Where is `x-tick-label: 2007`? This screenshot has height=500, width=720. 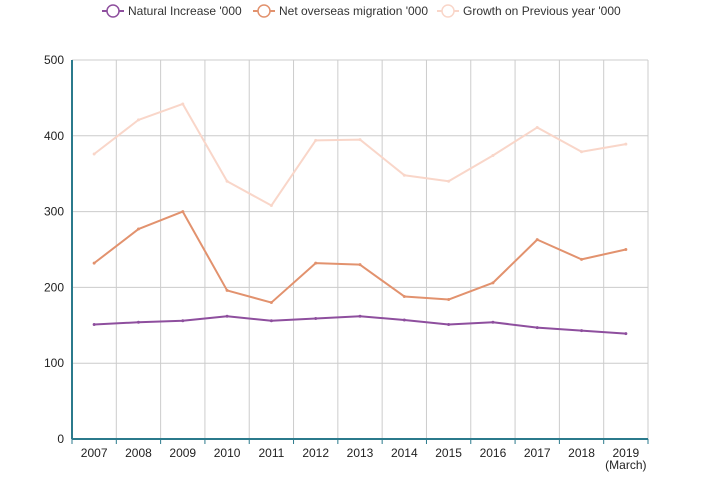 x-tick-label: 2007 is located at coordinates (94, 453).